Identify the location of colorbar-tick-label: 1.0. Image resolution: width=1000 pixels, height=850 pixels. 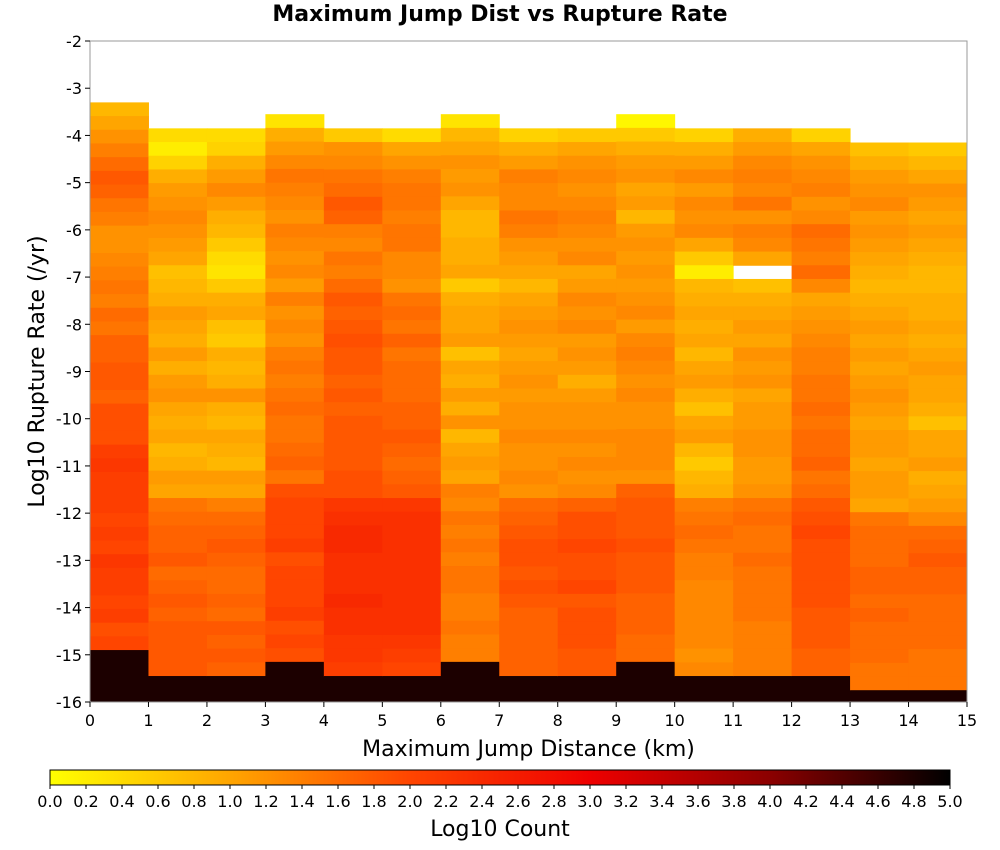
(229, 801).